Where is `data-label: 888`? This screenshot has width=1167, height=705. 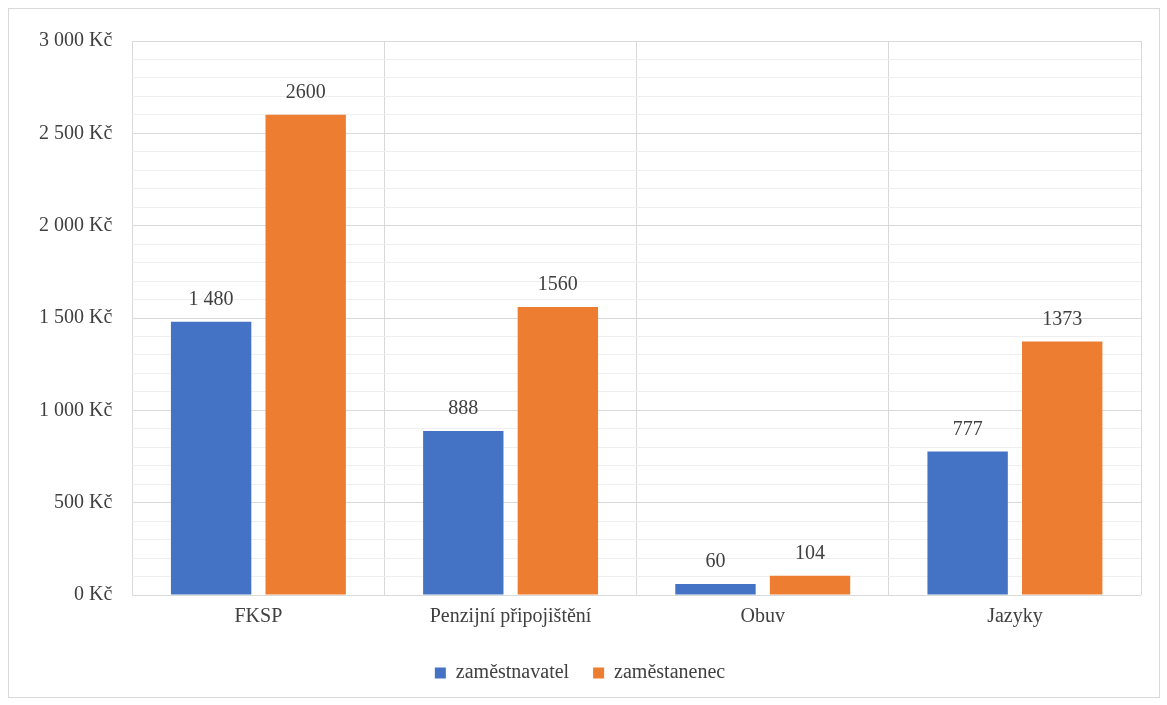 data-label: 888 is located at coordinates (463, 407).